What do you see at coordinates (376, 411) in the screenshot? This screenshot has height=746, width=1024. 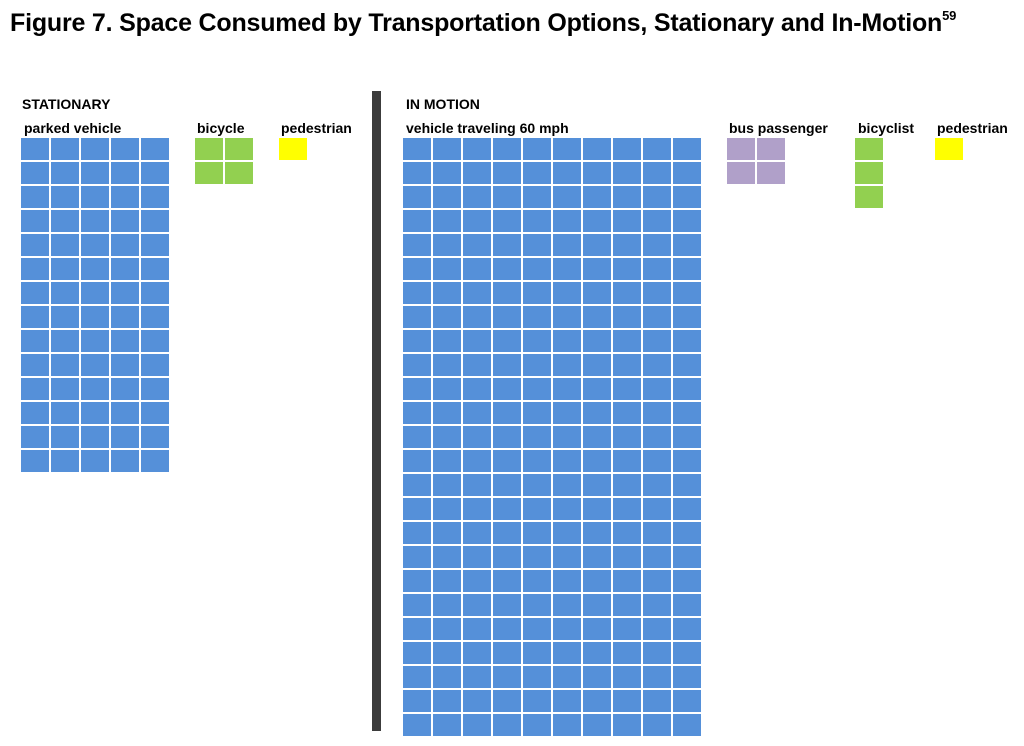 I see `section-divider` at bounding box center [376, 411].